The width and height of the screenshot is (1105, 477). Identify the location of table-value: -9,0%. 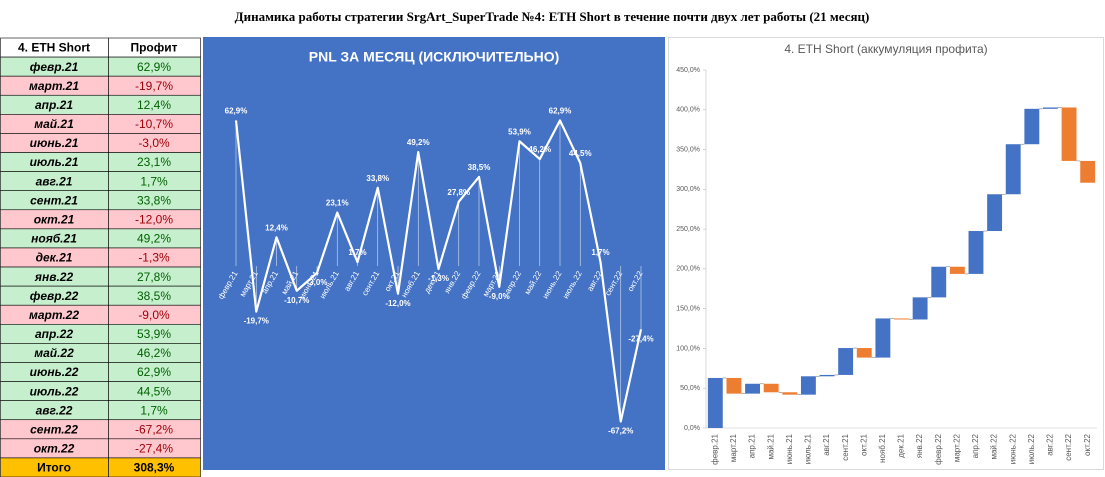
(154, 315).